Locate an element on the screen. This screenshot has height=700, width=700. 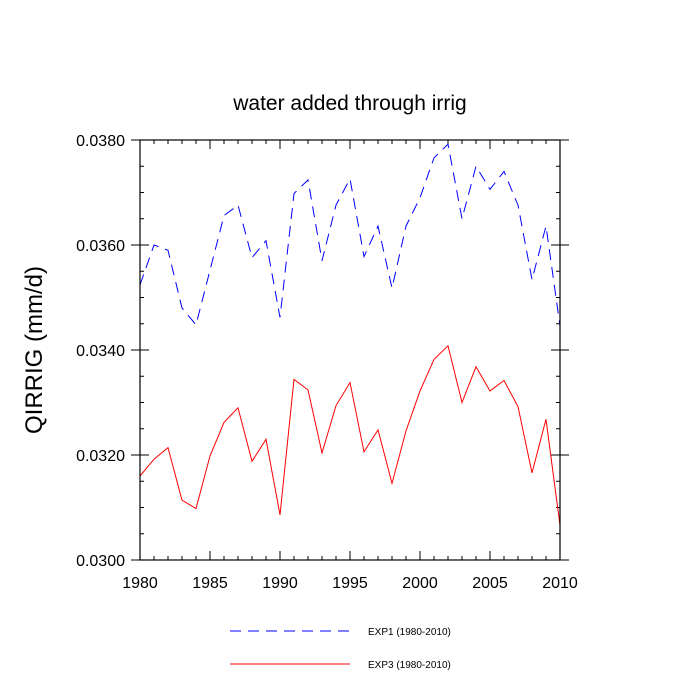
x-tick-label: 2010 is located at coordinates (560, 583).